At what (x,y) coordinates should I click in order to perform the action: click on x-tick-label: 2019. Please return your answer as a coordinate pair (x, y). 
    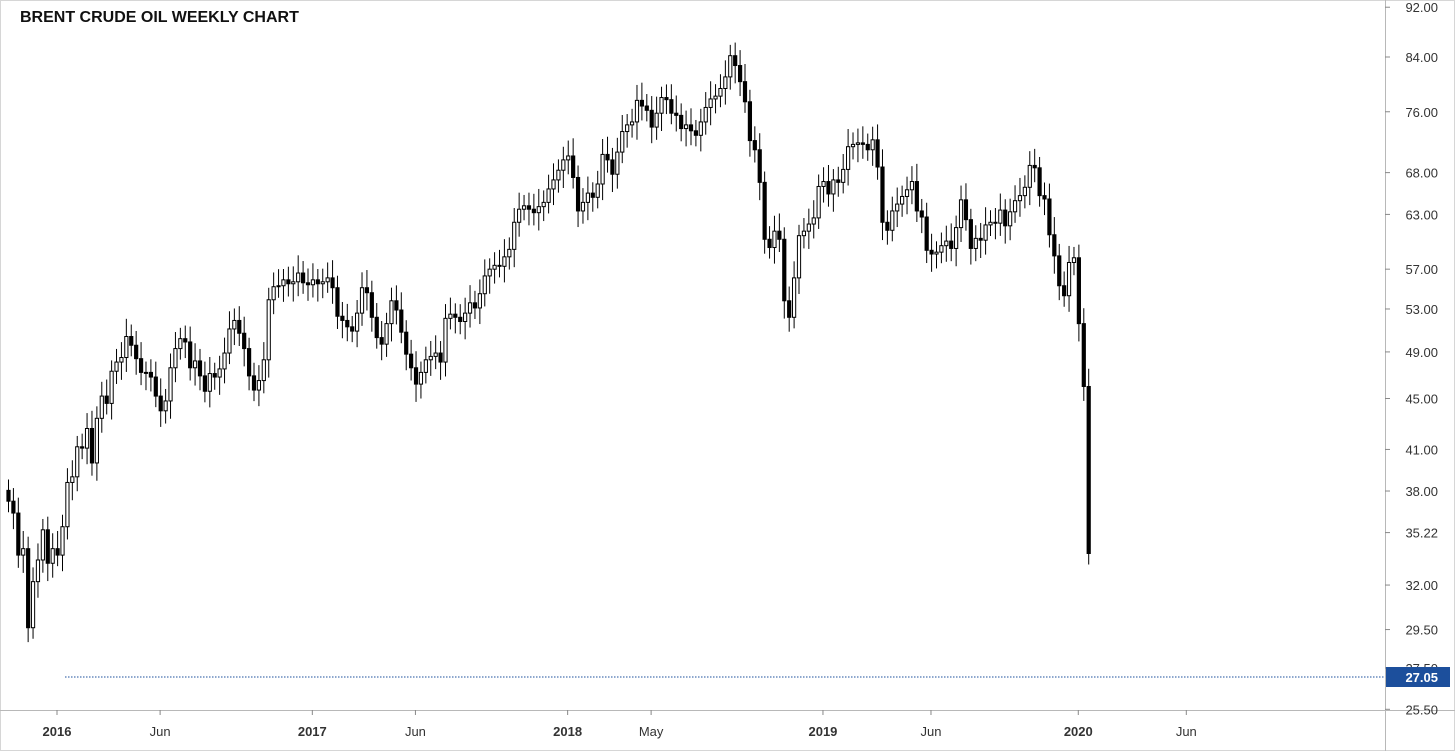
    Looking at the image, I should click on (822, 731).